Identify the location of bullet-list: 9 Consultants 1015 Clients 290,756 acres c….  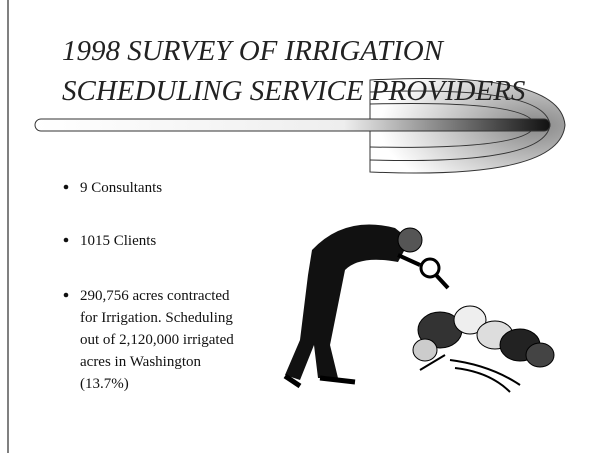
(148, 286).